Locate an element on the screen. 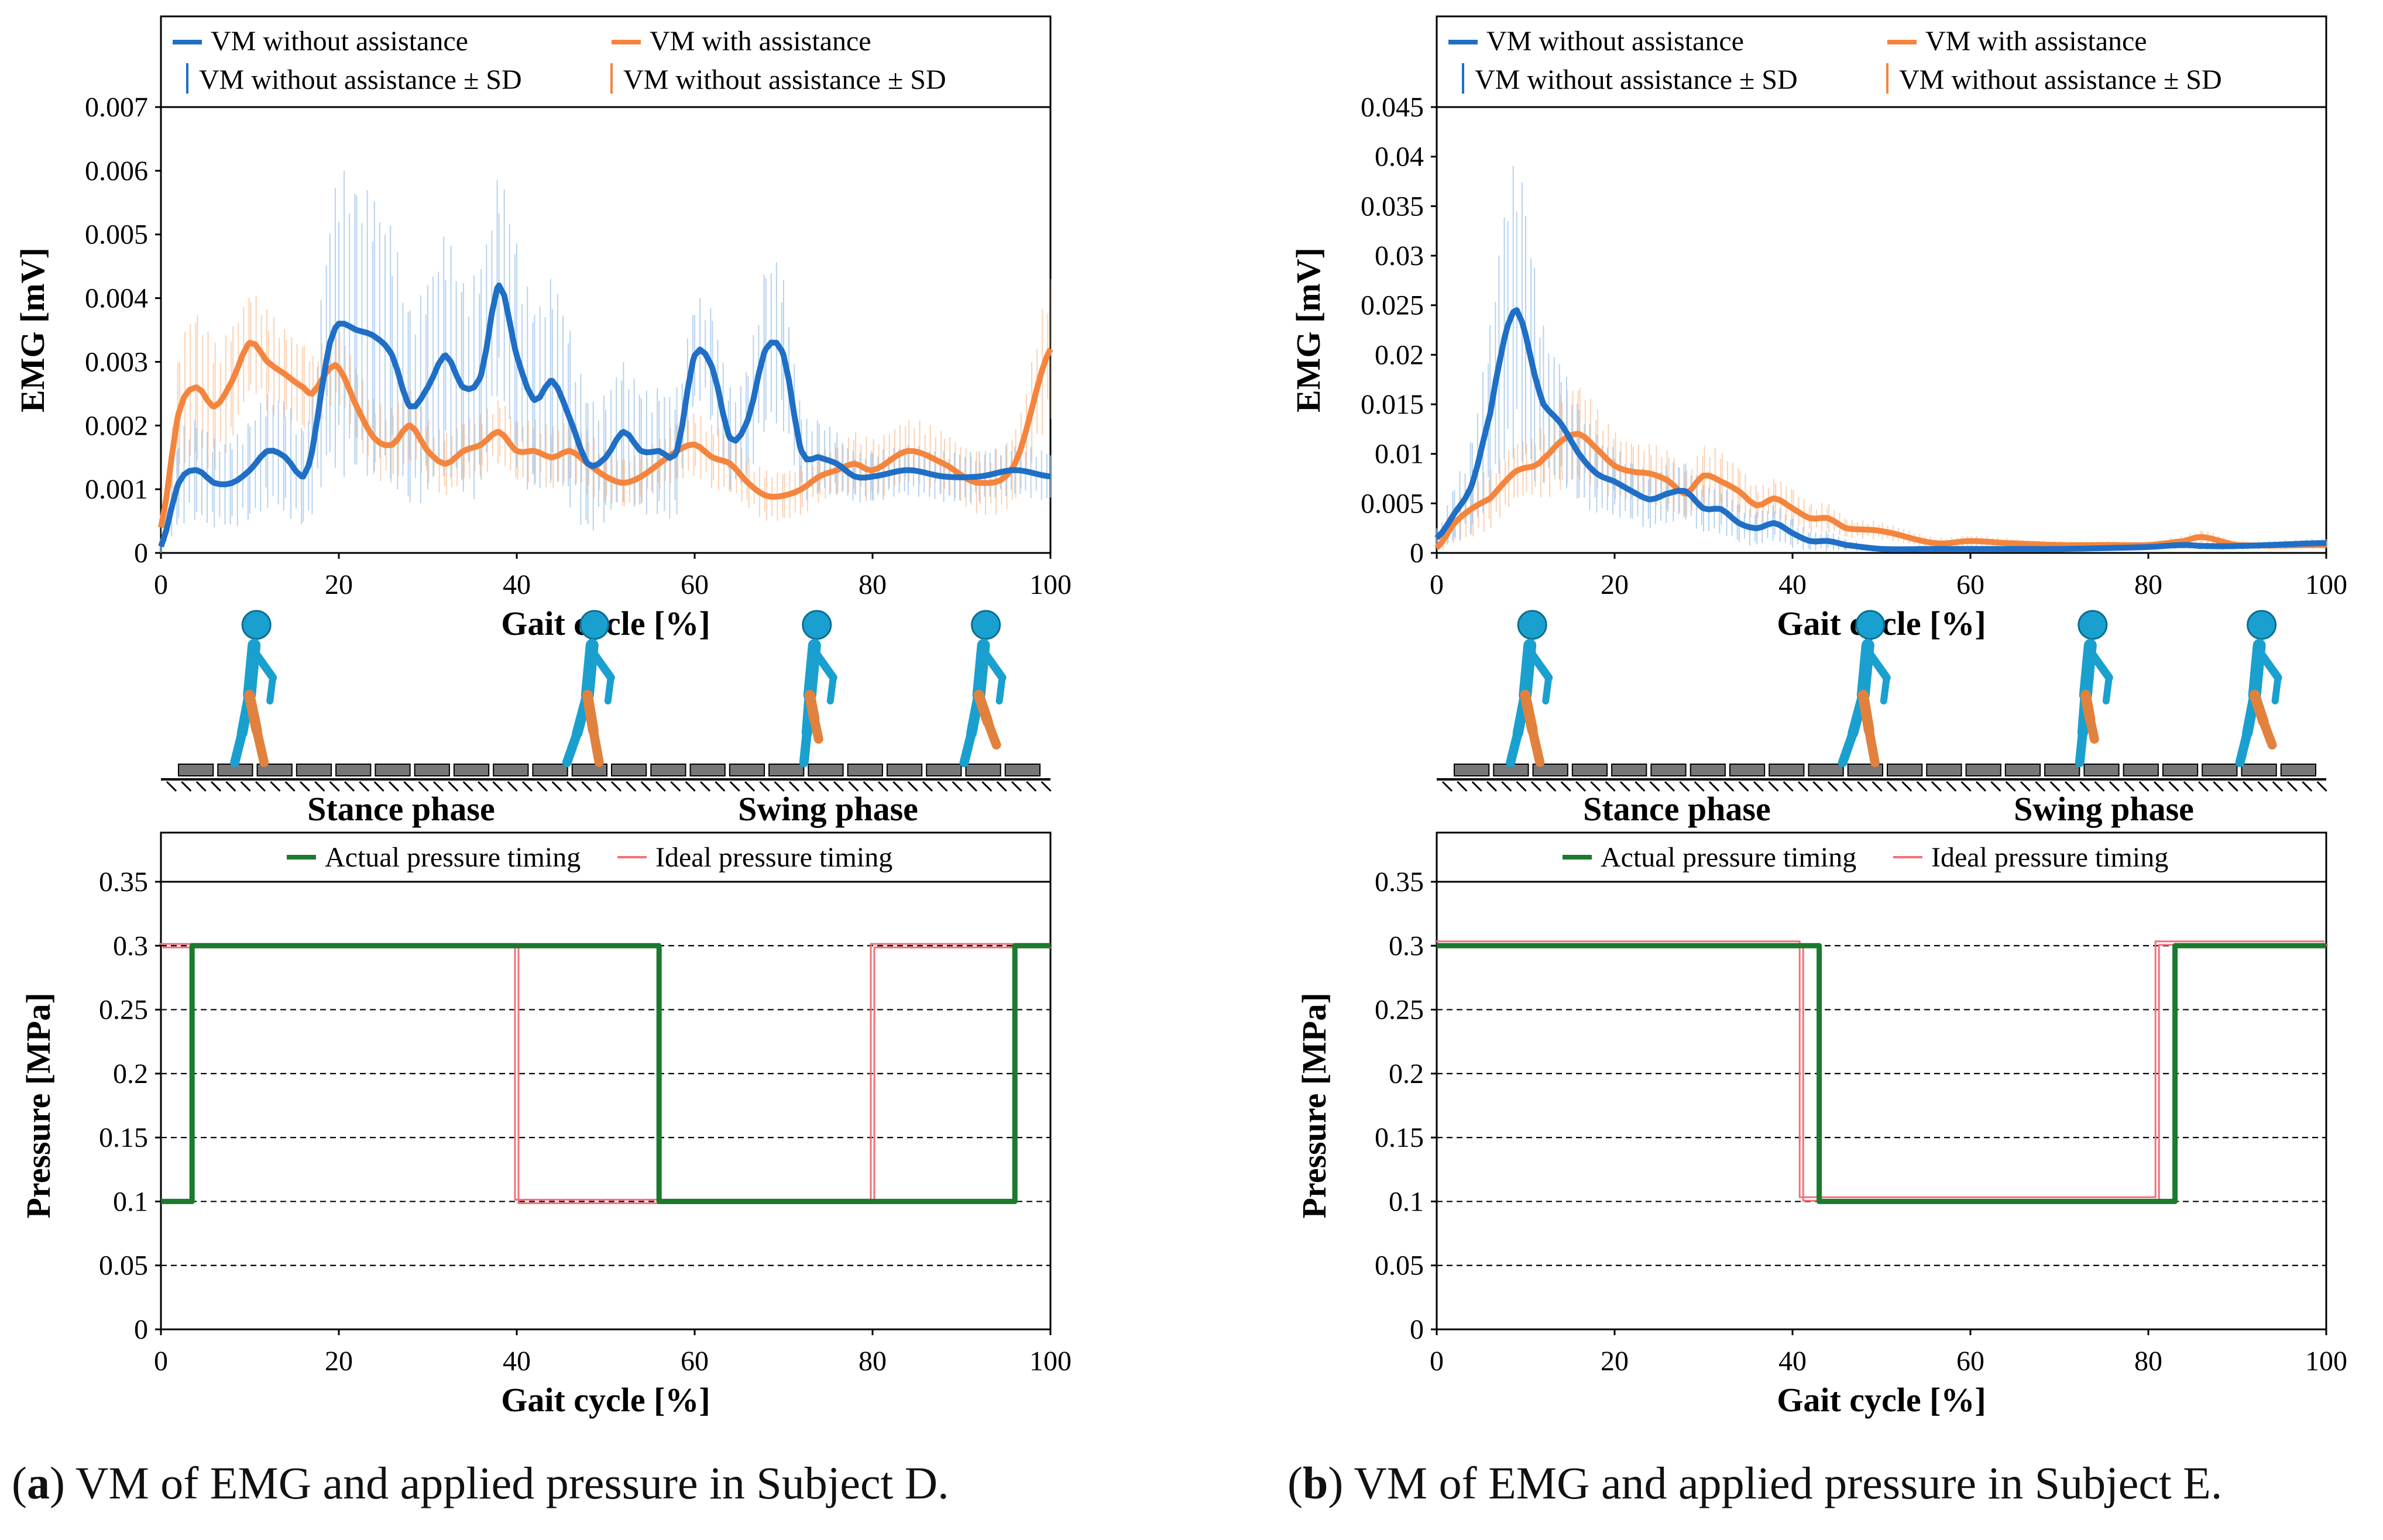 The image size is (2383, 1540). y-tick-label: 0.3 is located at coordinates (1406, 945).